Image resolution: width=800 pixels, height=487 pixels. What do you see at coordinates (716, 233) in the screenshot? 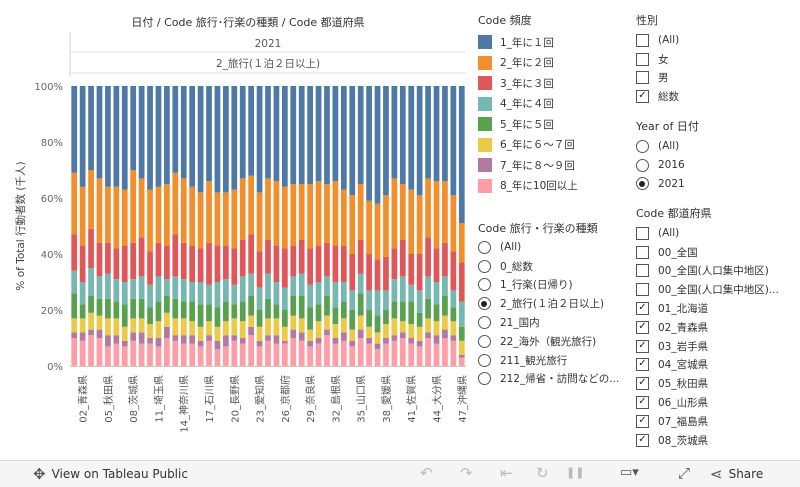
I see `pref-filter-item: (All)` at bounding box center [716, 233].